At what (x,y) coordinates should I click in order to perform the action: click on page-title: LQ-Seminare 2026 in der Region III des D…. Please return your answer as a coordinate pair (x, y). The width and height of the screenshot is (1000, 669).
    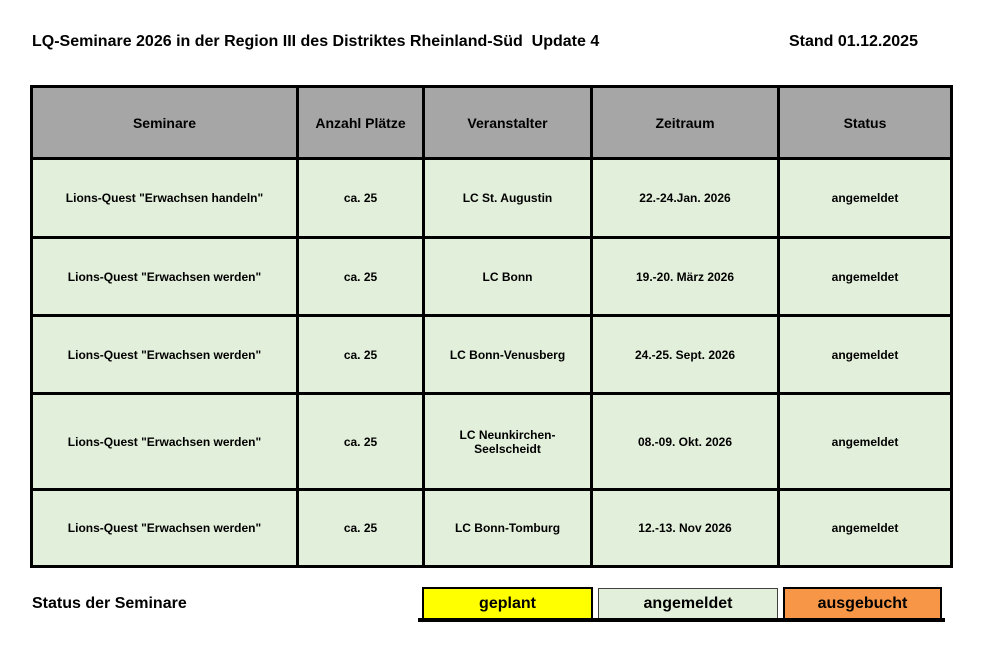
    Looking at the image, I should click on (316, 41).